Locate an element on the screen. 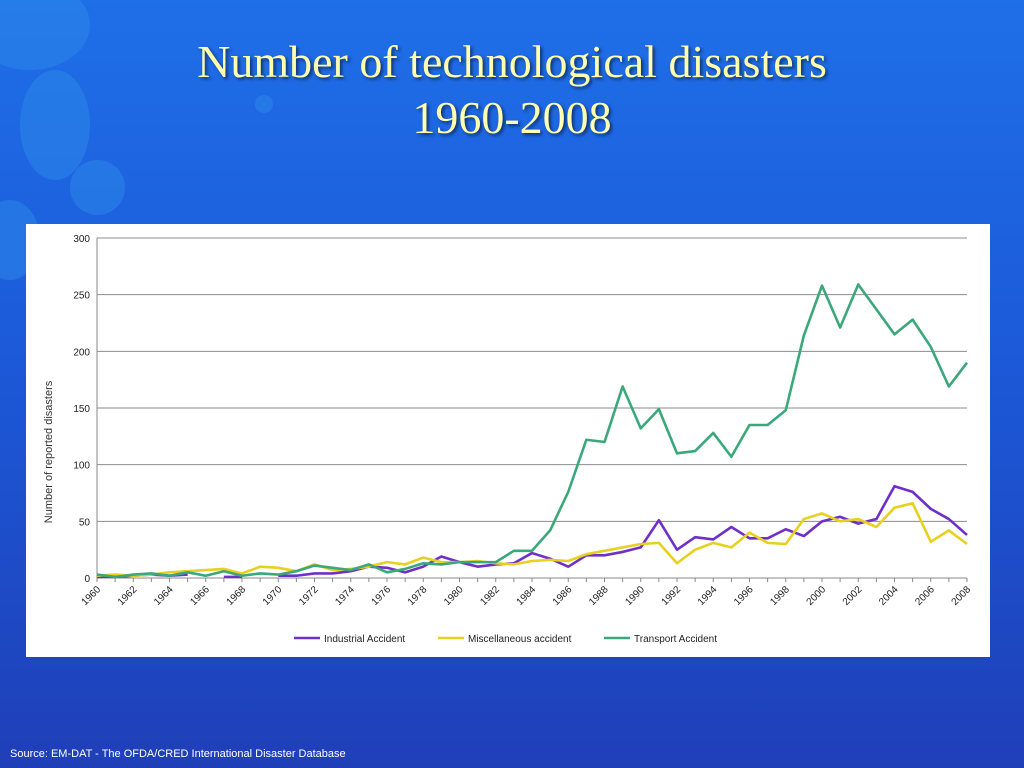  x-tick-label: 2000 is located at coordinates (817, 596).